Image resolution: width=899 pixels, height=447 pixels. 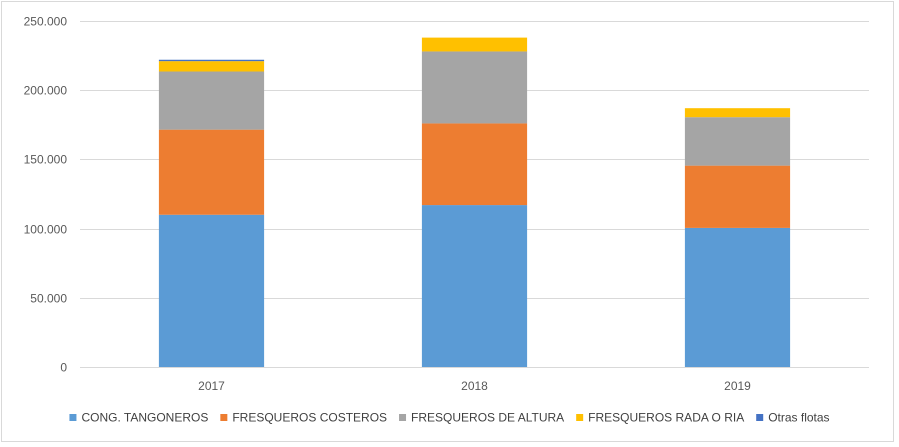 What do you see at coordinates (666, 418) in the screenshot?
I see `legend-label: FRESQUEROS RADA O RIA` at bounding box center [666, 418].